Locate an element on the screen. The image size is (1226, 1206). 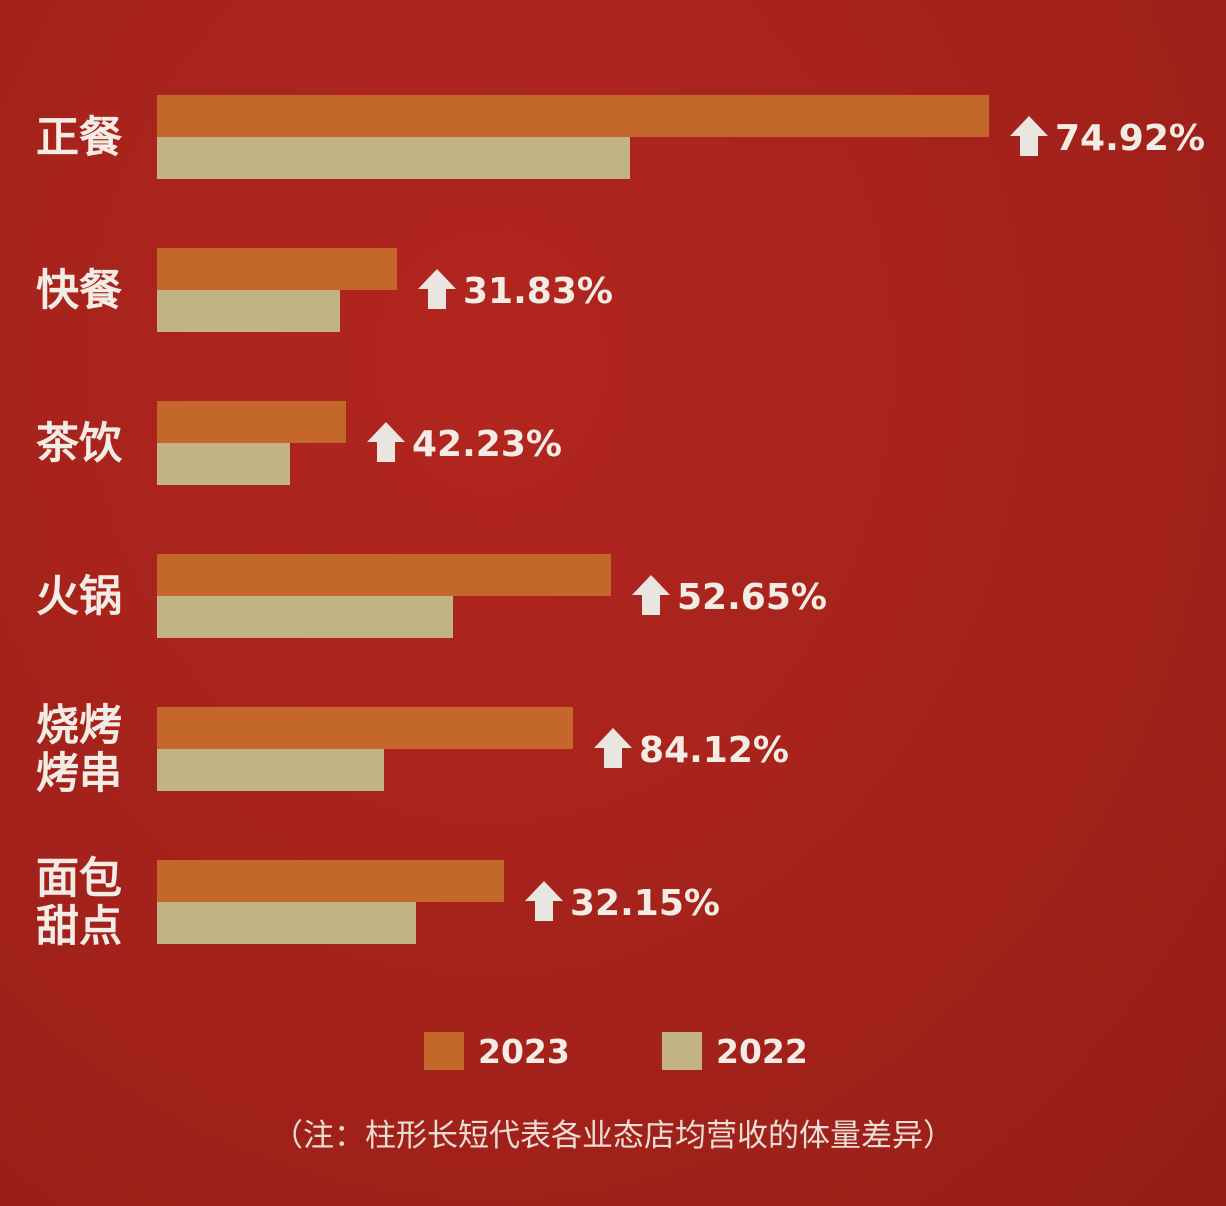
legend-label-2022: 2022 is located at coordinates (762, 1051).